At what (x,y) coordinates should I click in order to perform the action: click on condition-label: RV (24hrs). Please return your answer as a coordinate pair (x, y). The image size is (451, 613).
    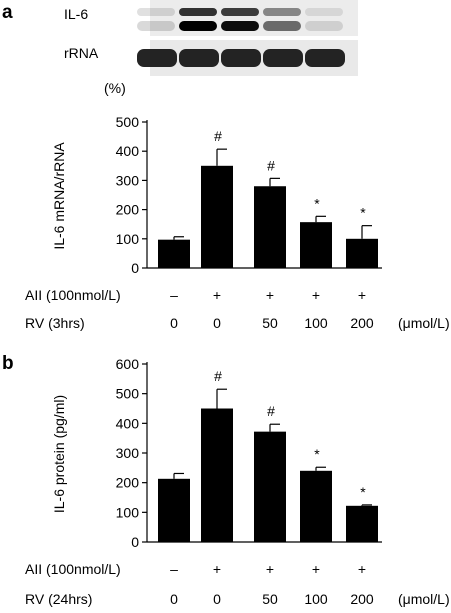
    Looking at the image, I should click on (58, 599).